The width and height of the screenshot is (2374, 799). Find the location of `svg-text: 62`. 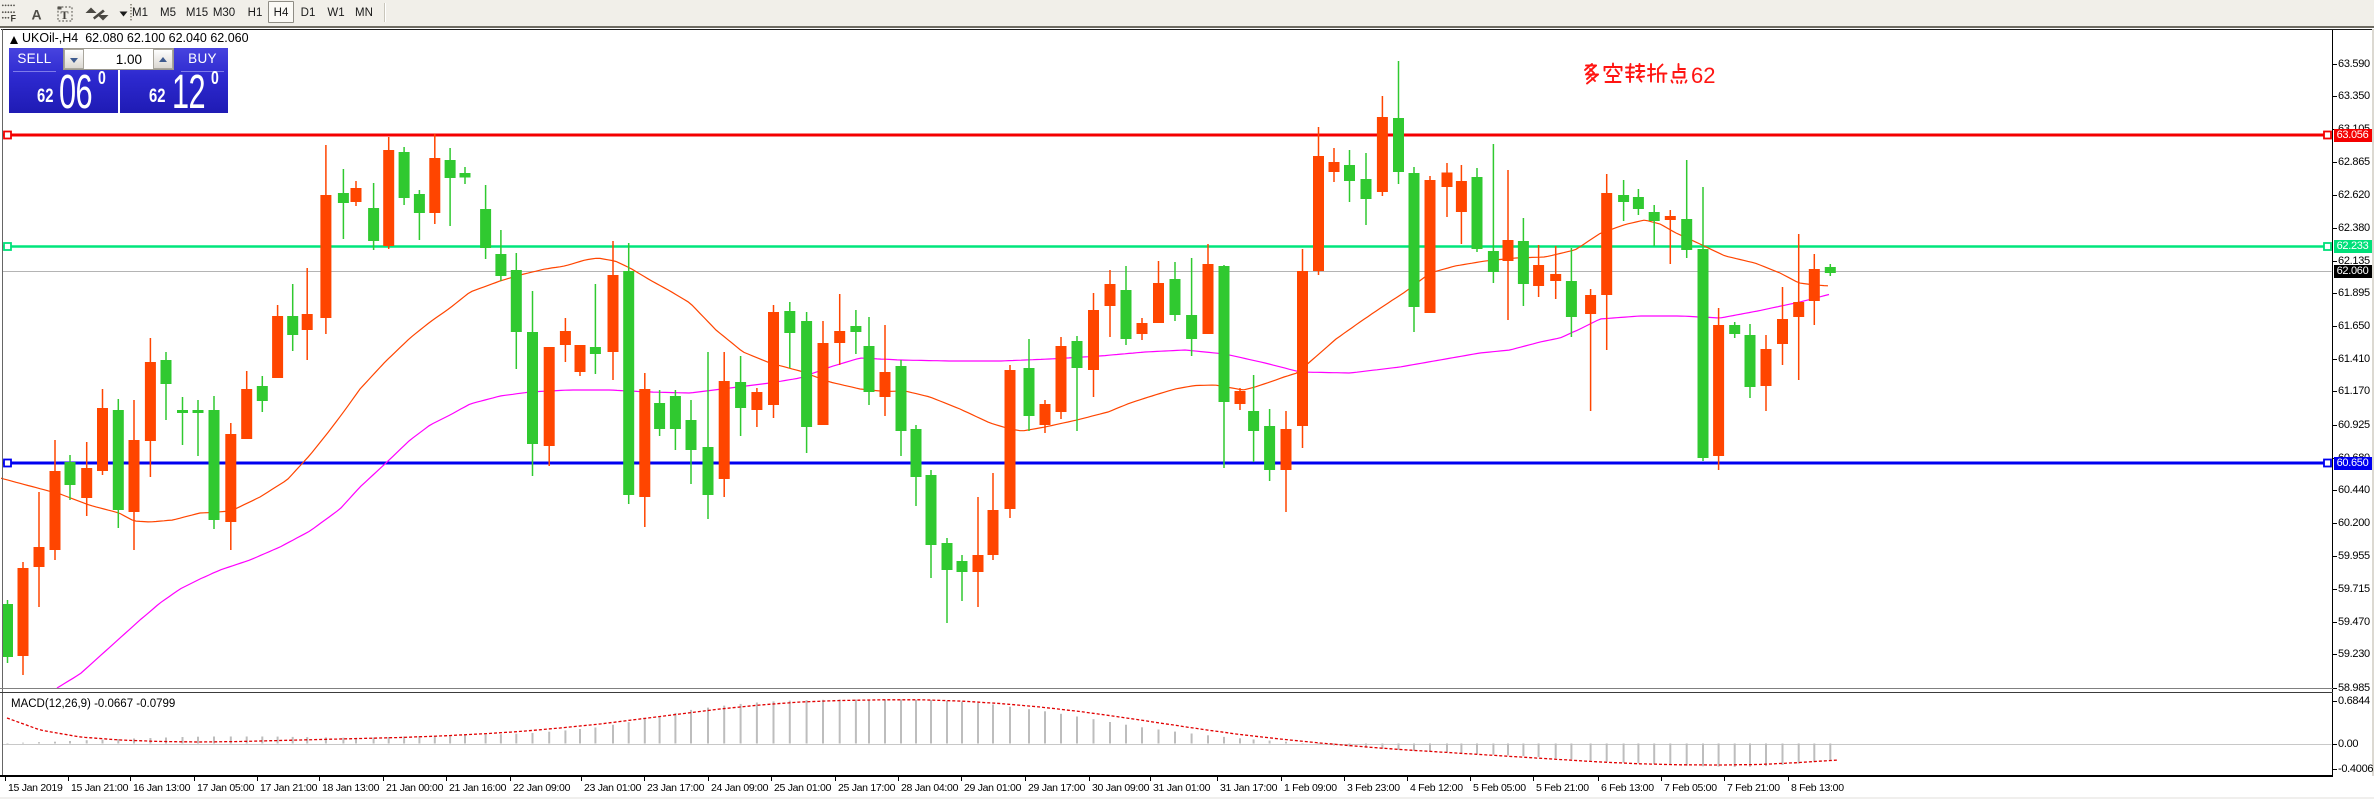

svg-text: 62 is located at coordinates (1703, 75).